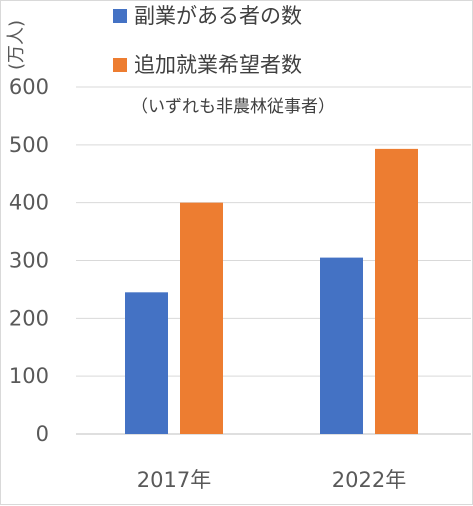  Describe the element at coordinates (16, 45) in the screenshot. I see `y-axis-label: (万人)` at that location.